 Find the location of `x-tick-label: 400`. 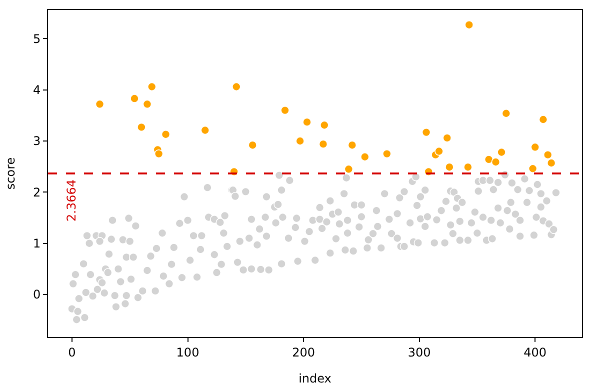

x-tick-label: 400 is located at coordinates (535, 352).